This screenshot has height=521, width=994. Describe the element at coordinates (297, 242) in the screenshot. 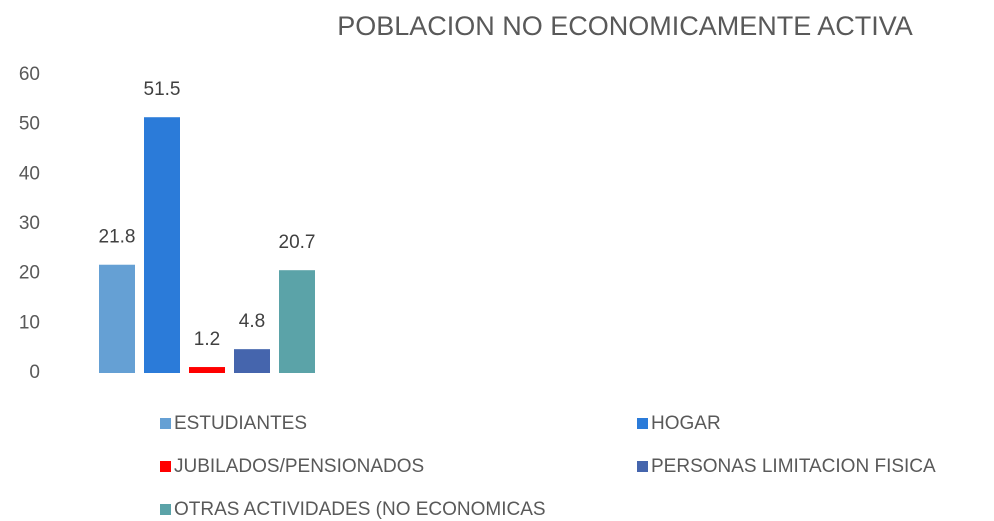

I see `data-label: 20.7` at that location.